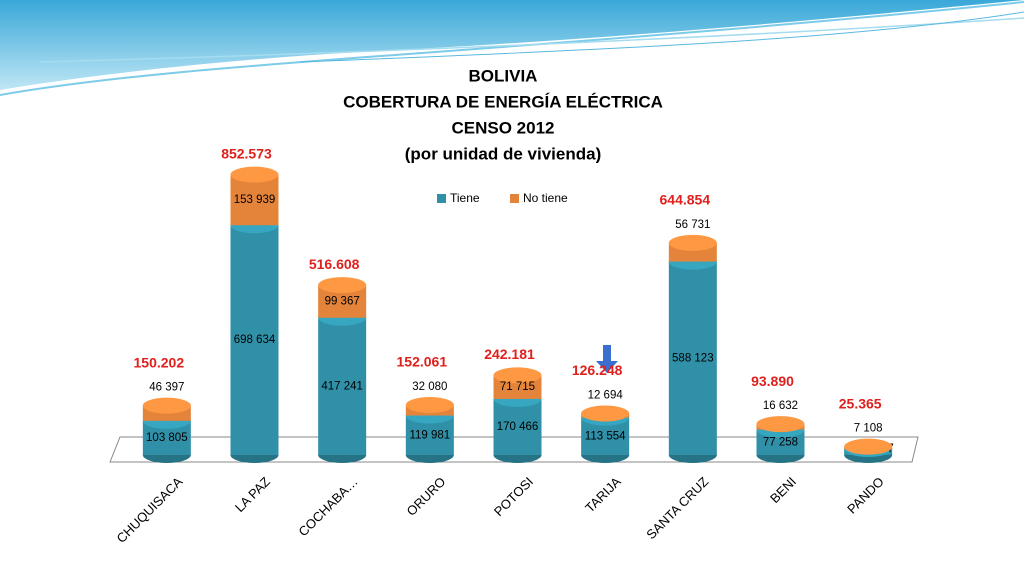 The width and height of the screenshot is (1024, 576). I want to click on legend-label: Tiene, so click(465, 198).